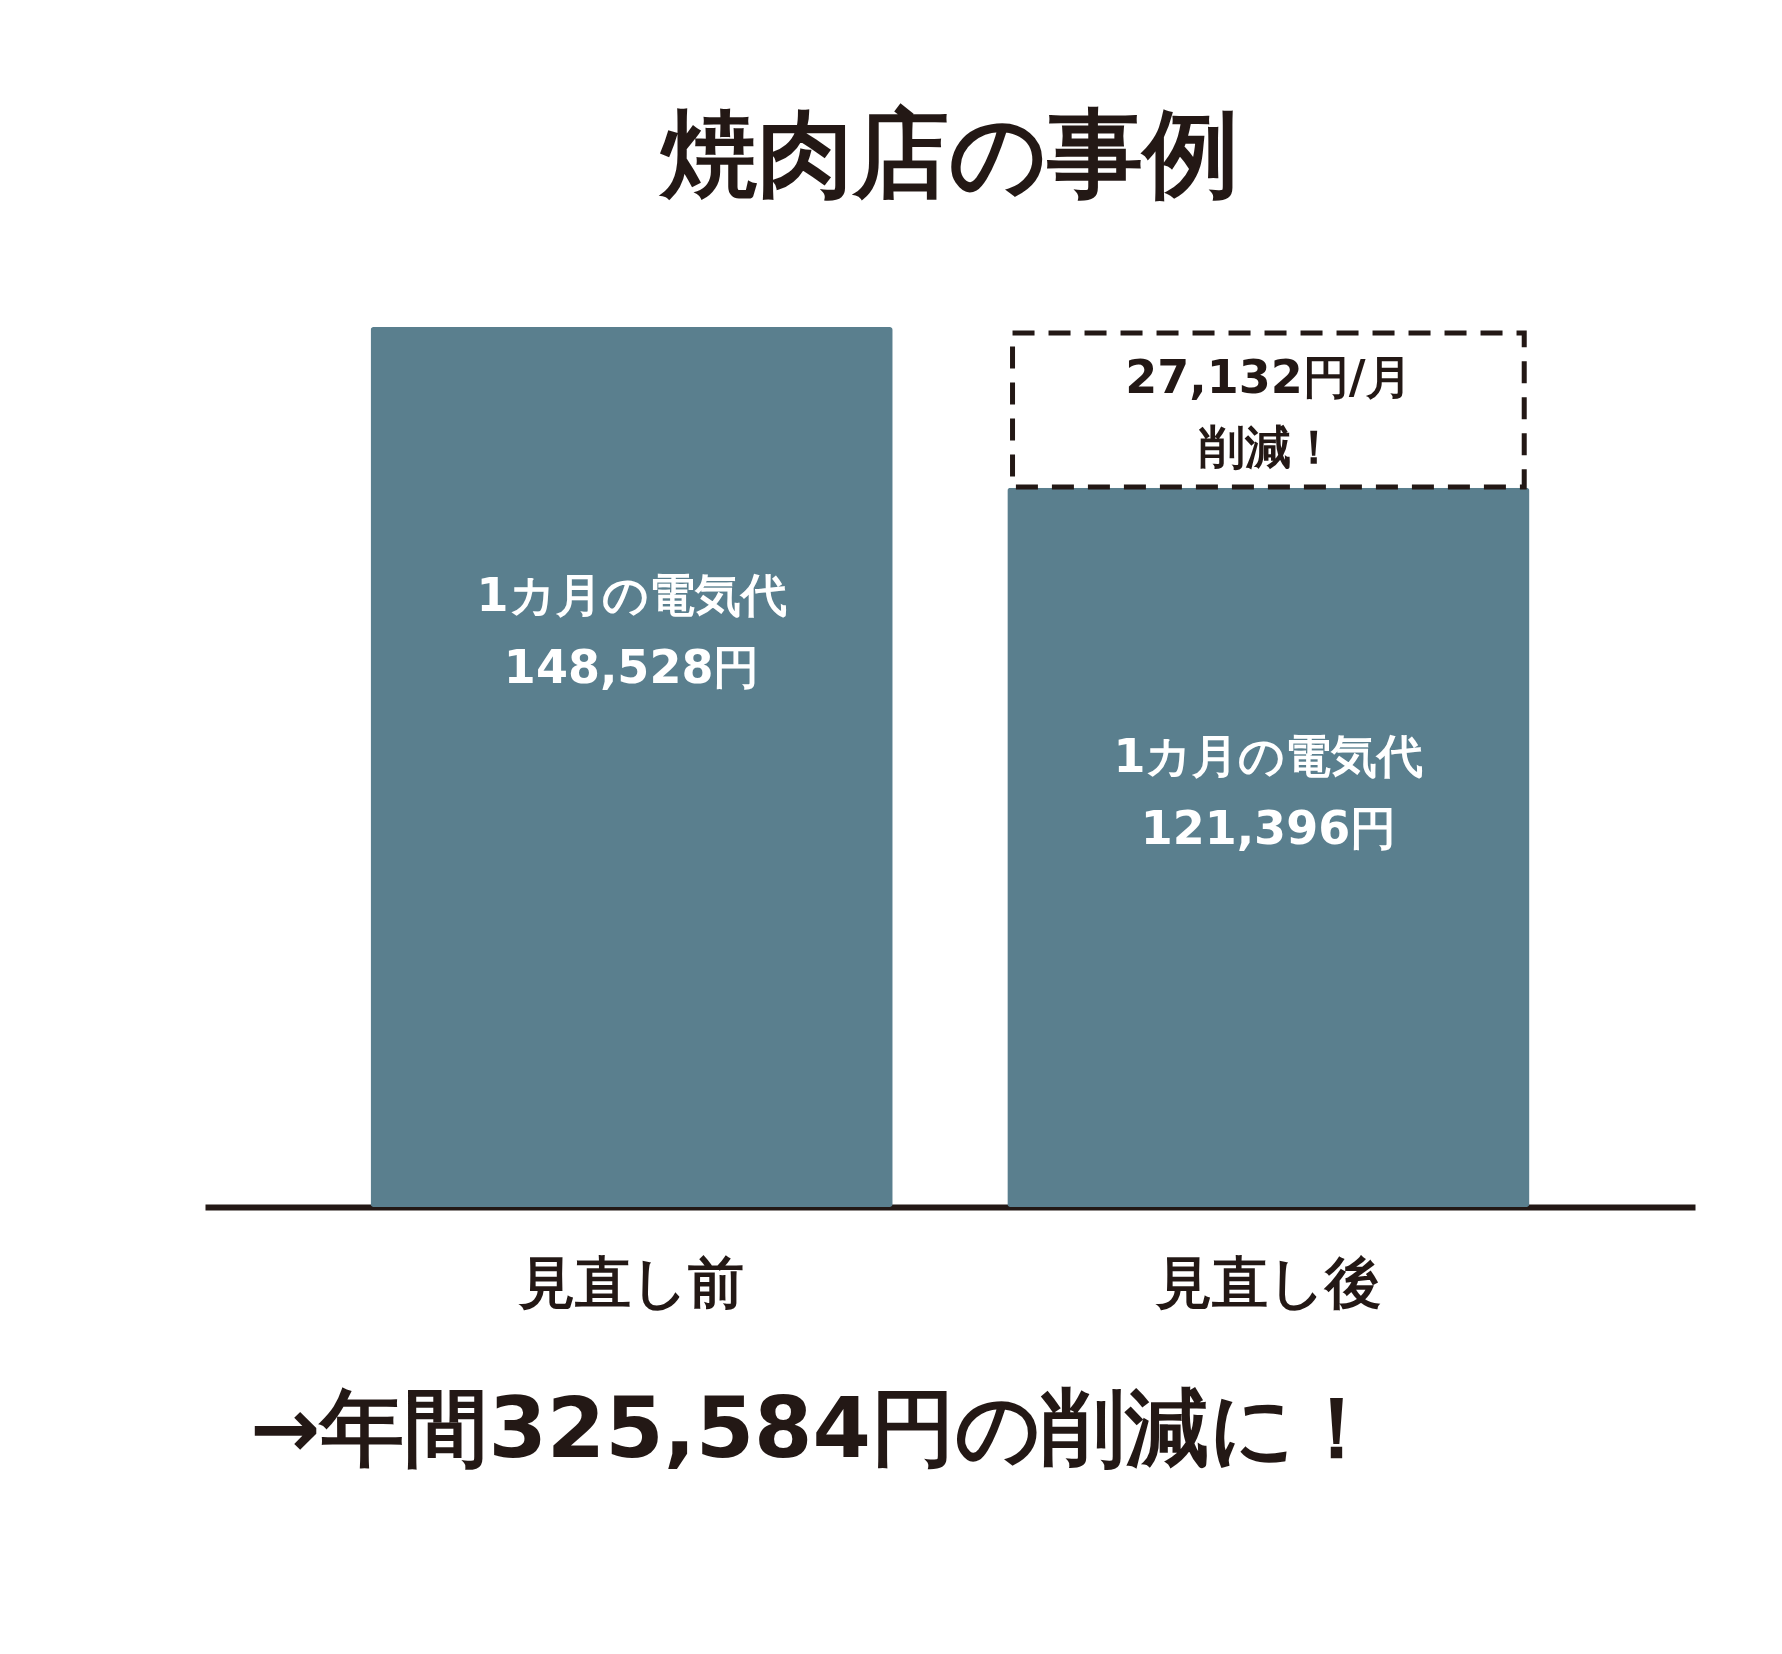  Describe the element at coordinates (948, 154) in the screenshot. I see `chart-title: 焼肉店の事例` at that location.